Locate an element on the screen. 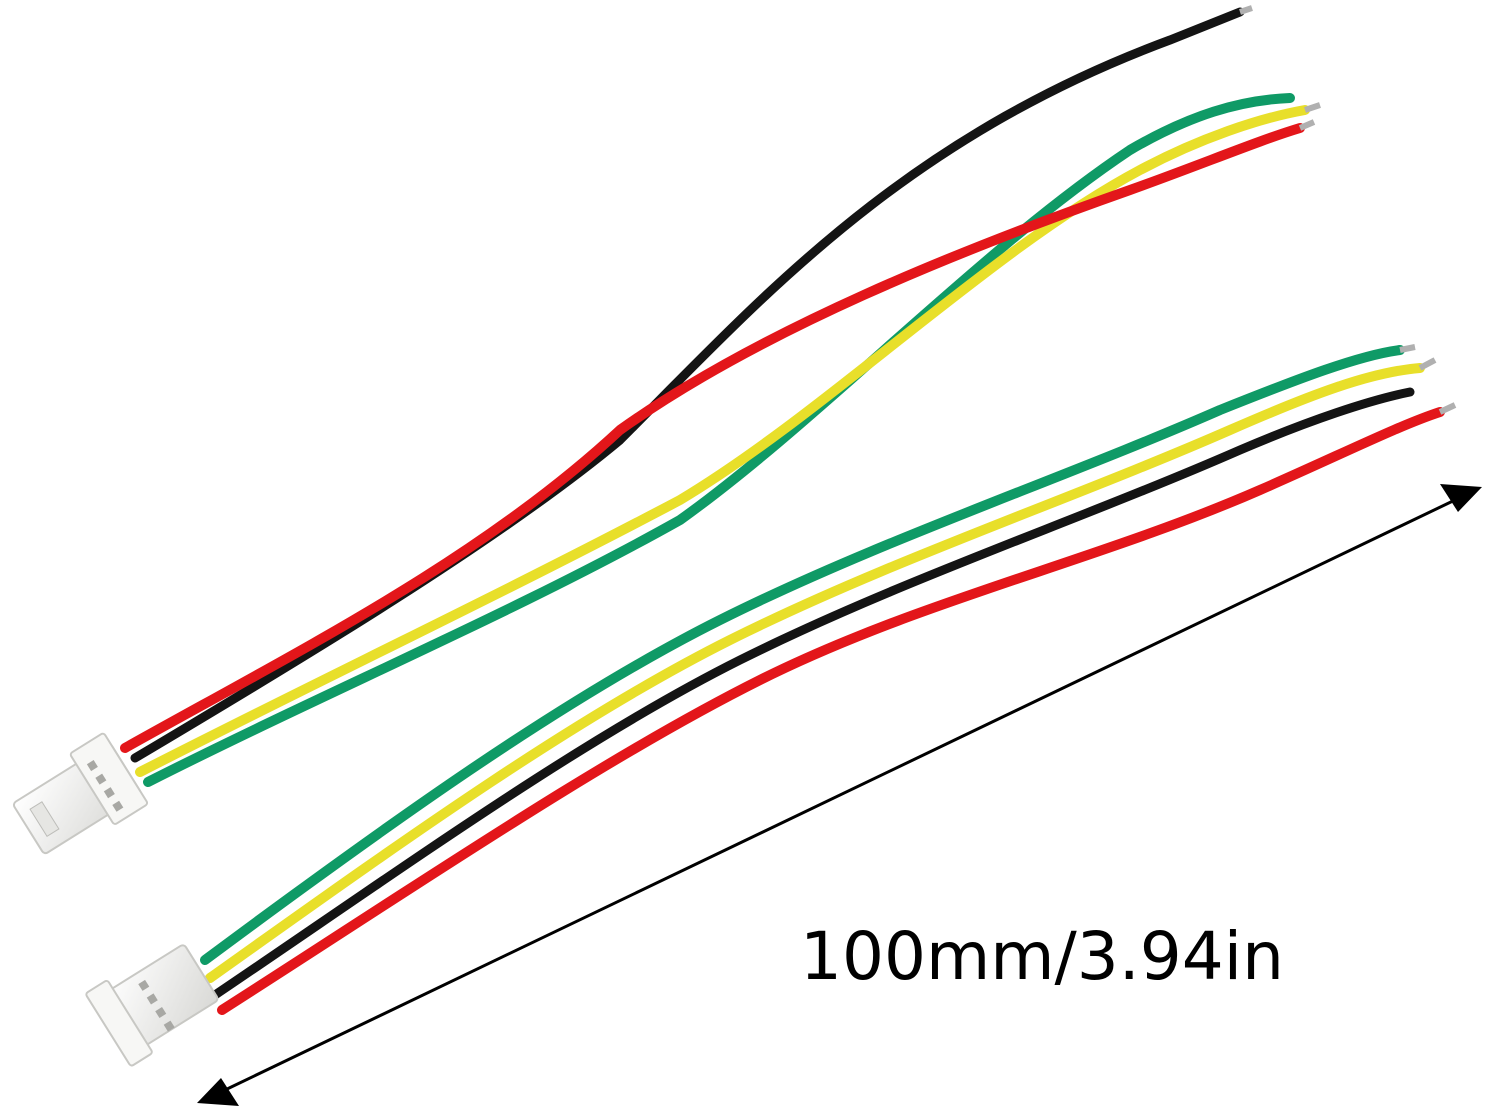  upper-connector is located at coordinates (80, 793).